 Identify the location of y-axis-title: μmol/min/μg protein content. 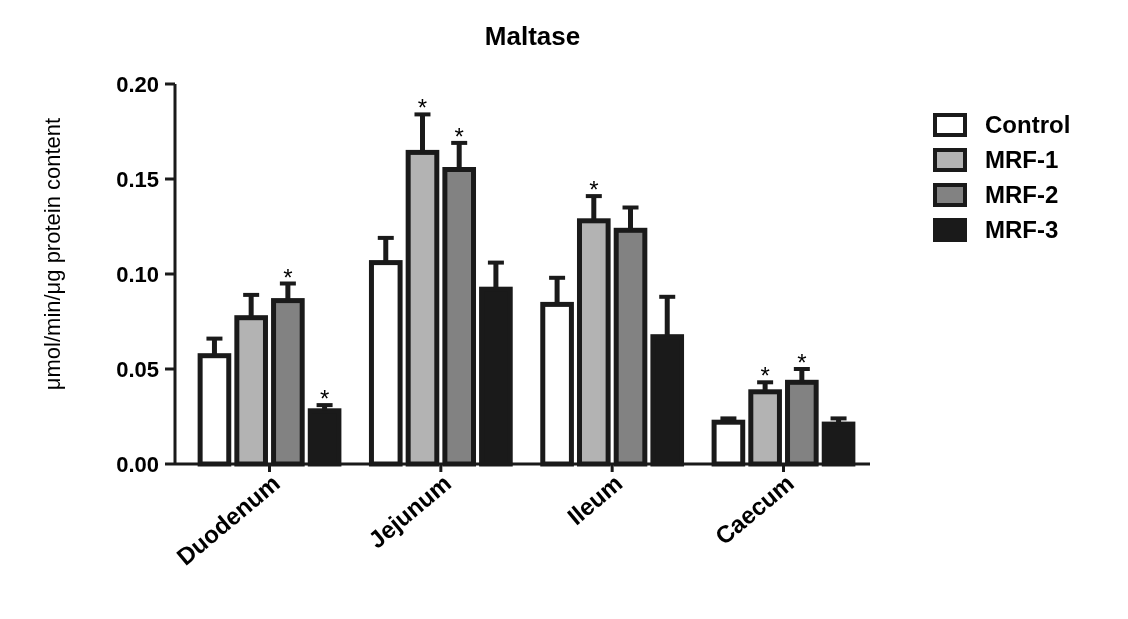
(52, 254).